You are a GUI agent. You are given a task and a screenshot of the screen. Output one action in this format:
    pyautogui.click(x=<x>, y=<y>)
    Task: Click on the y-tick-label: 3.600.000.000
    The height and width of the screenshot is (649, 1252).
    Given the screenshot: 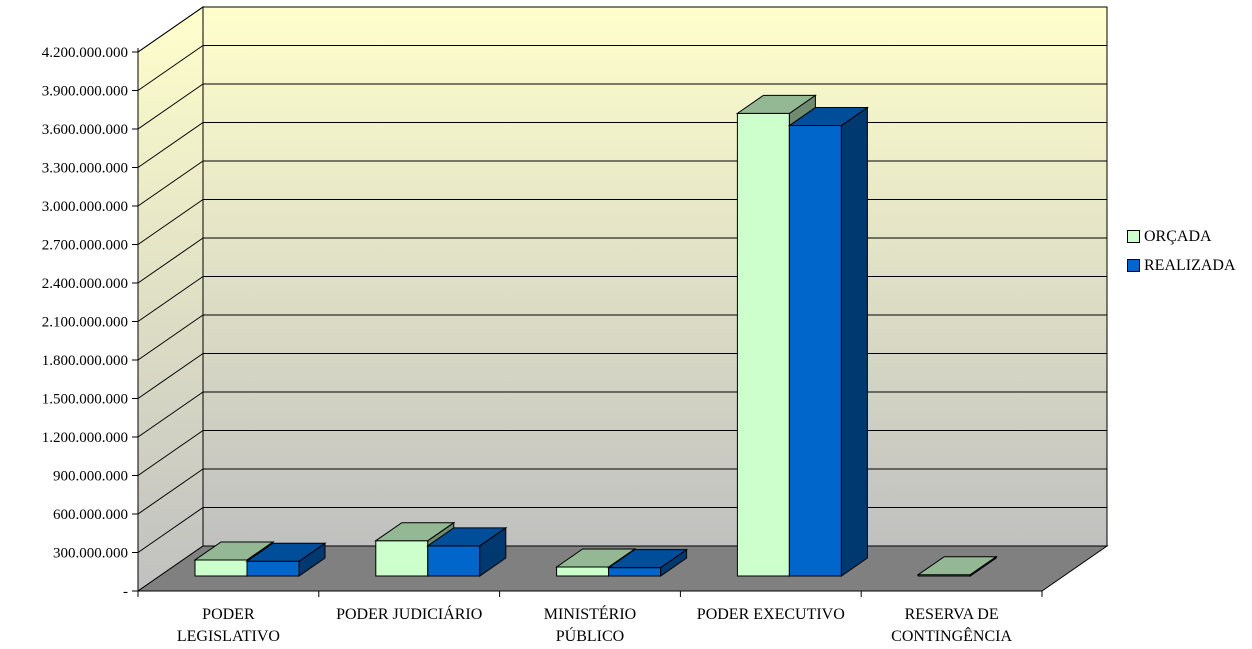 What is the action you would take?
    pyautogui.click(x=85, y=130)
    